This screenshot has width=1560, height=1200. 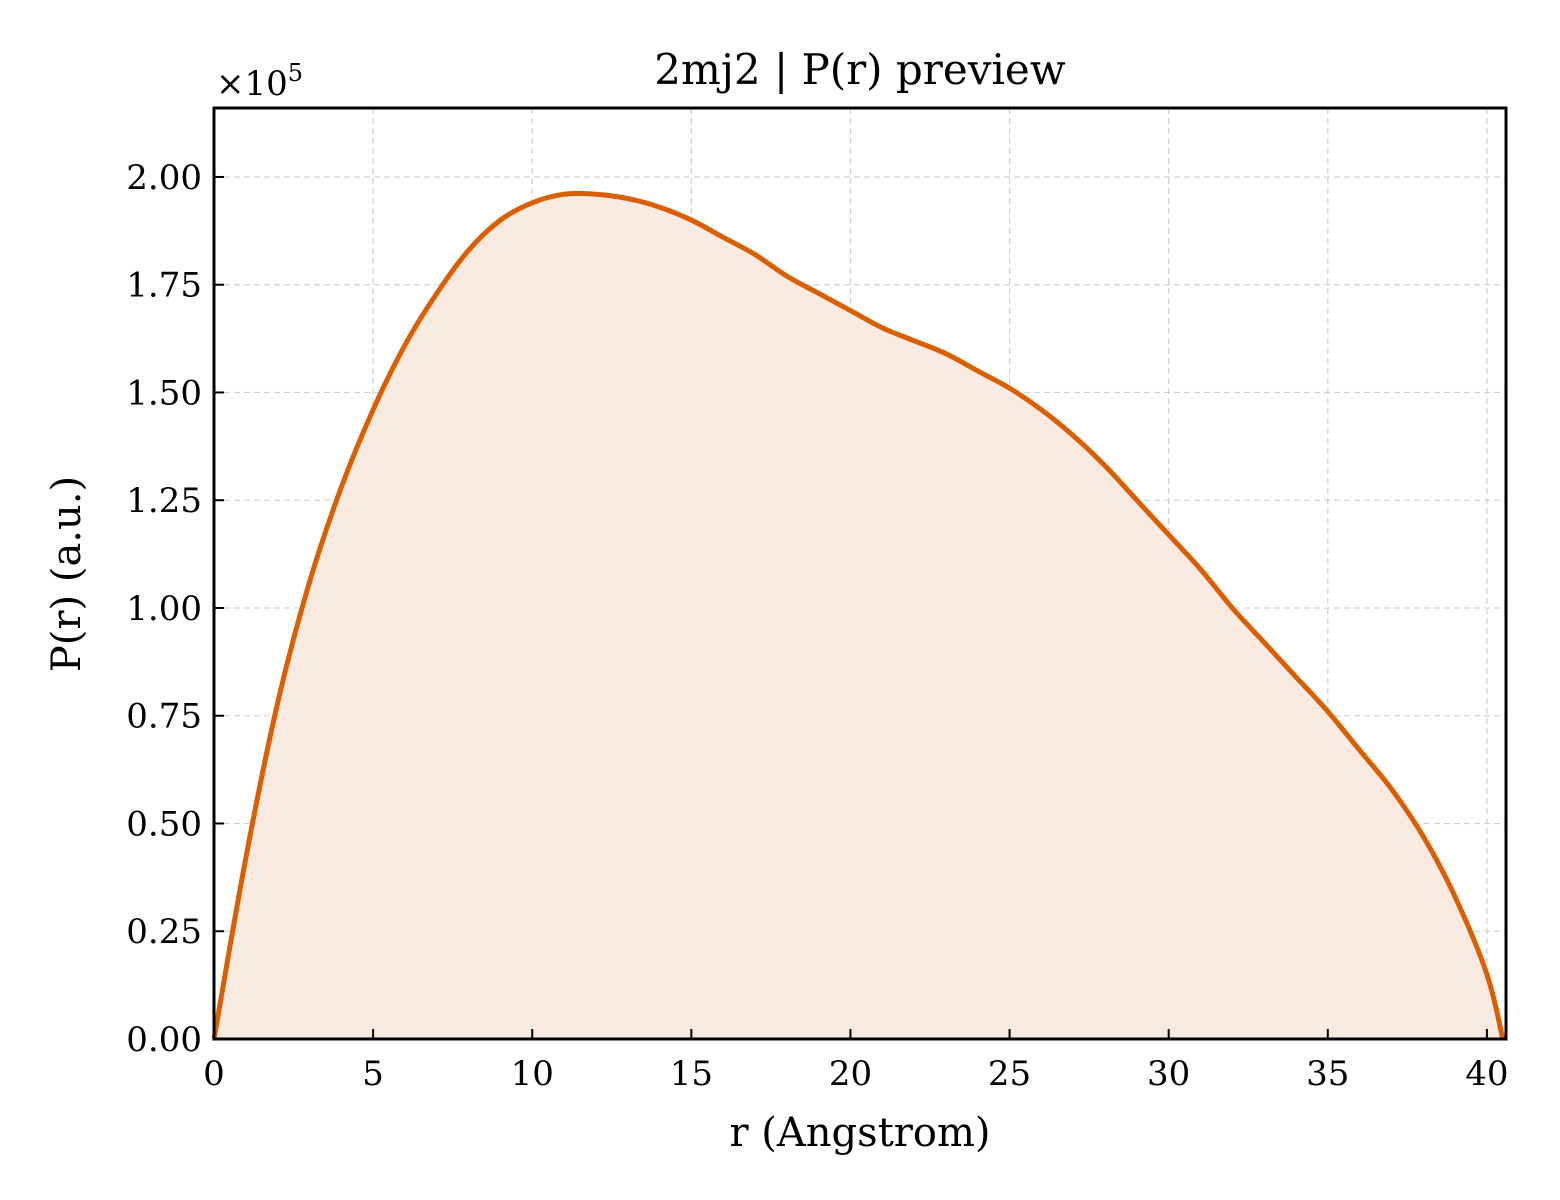 What do you see at coordinates (373, 1074) in the screenshot?
I see `x-tick-label: 5` at bounding box center [373, 1074].